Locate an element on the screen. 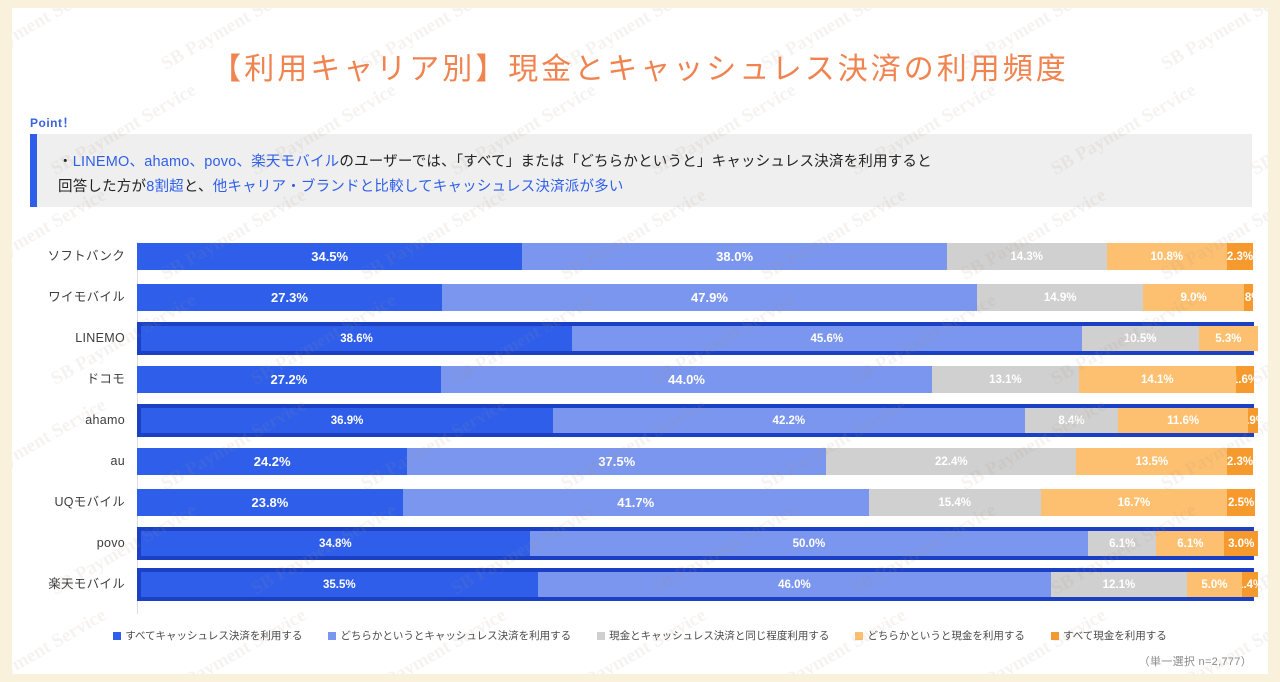 This screenshot has height=682, width=1280. legend-label: 現金とキャッシュレス決済と同じ程度利用する is located at coordinates (719, 636).